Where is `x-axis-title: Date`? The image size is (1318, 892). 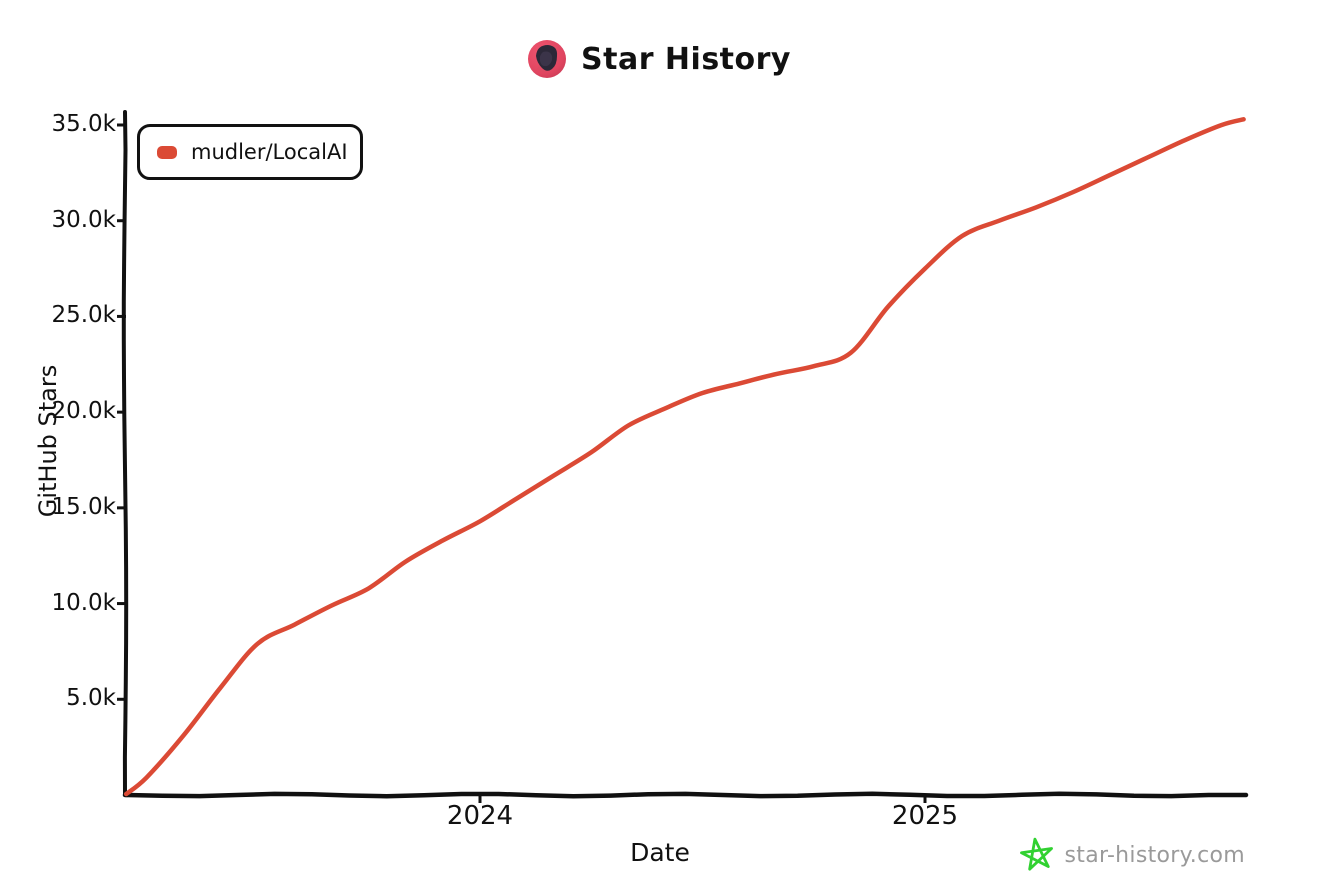
x-axis-title: Date is located at coordinates (660, 852).